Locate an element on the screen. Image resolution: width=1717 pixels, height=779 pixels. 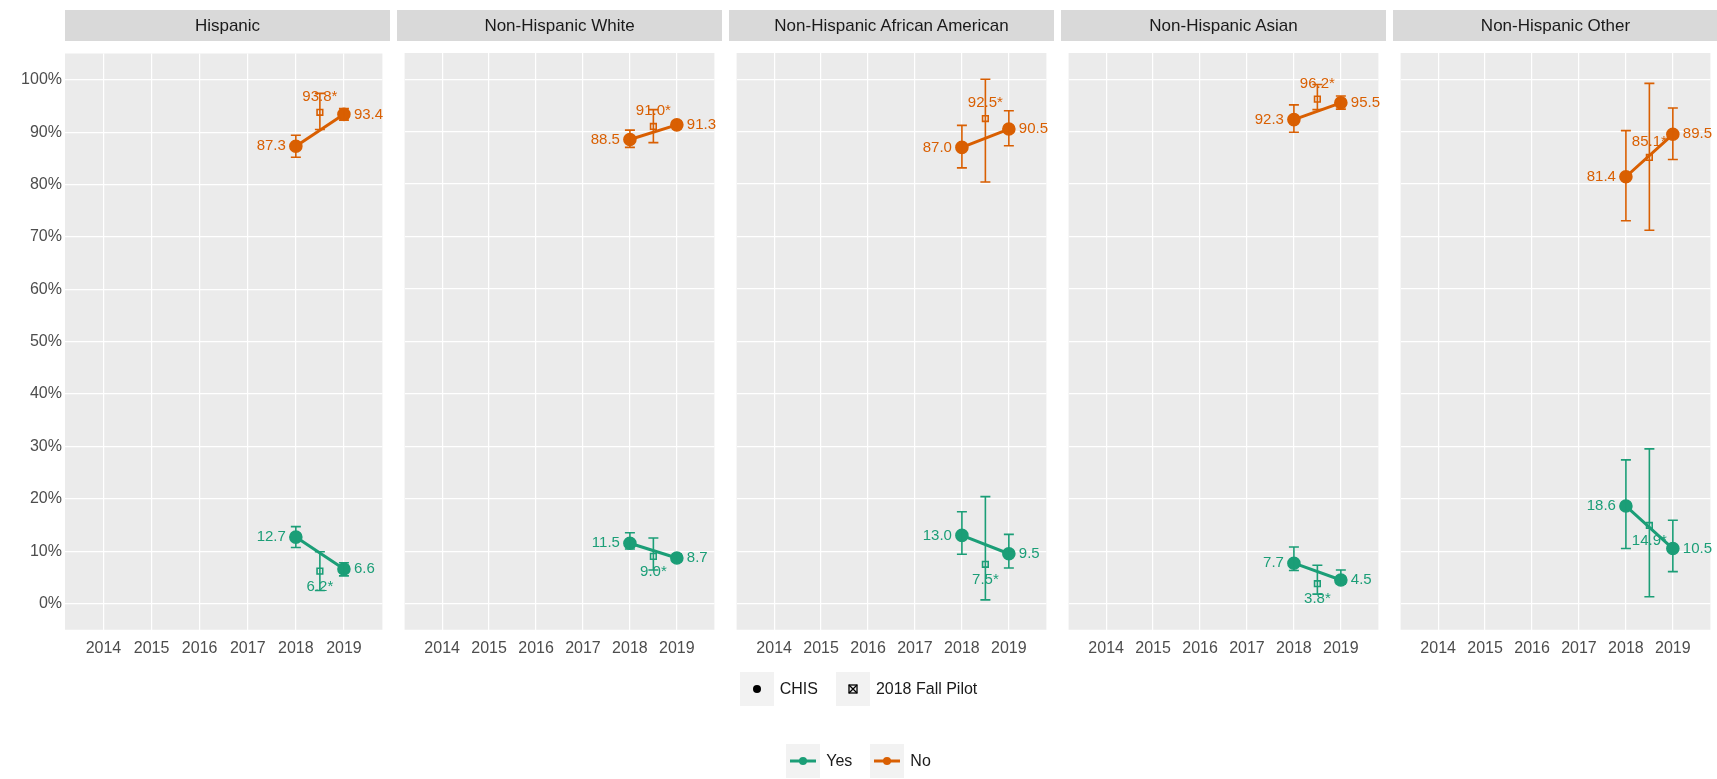
data-label: 92.3 is located at coordinates (1269, 118).